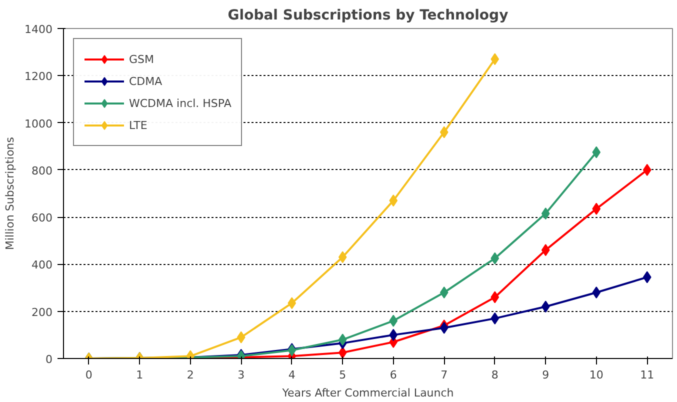  What do you see at coordinates (42, 265) in the screenshot?
I see `y-tick-label: 400` at bounding box center [42, 265].